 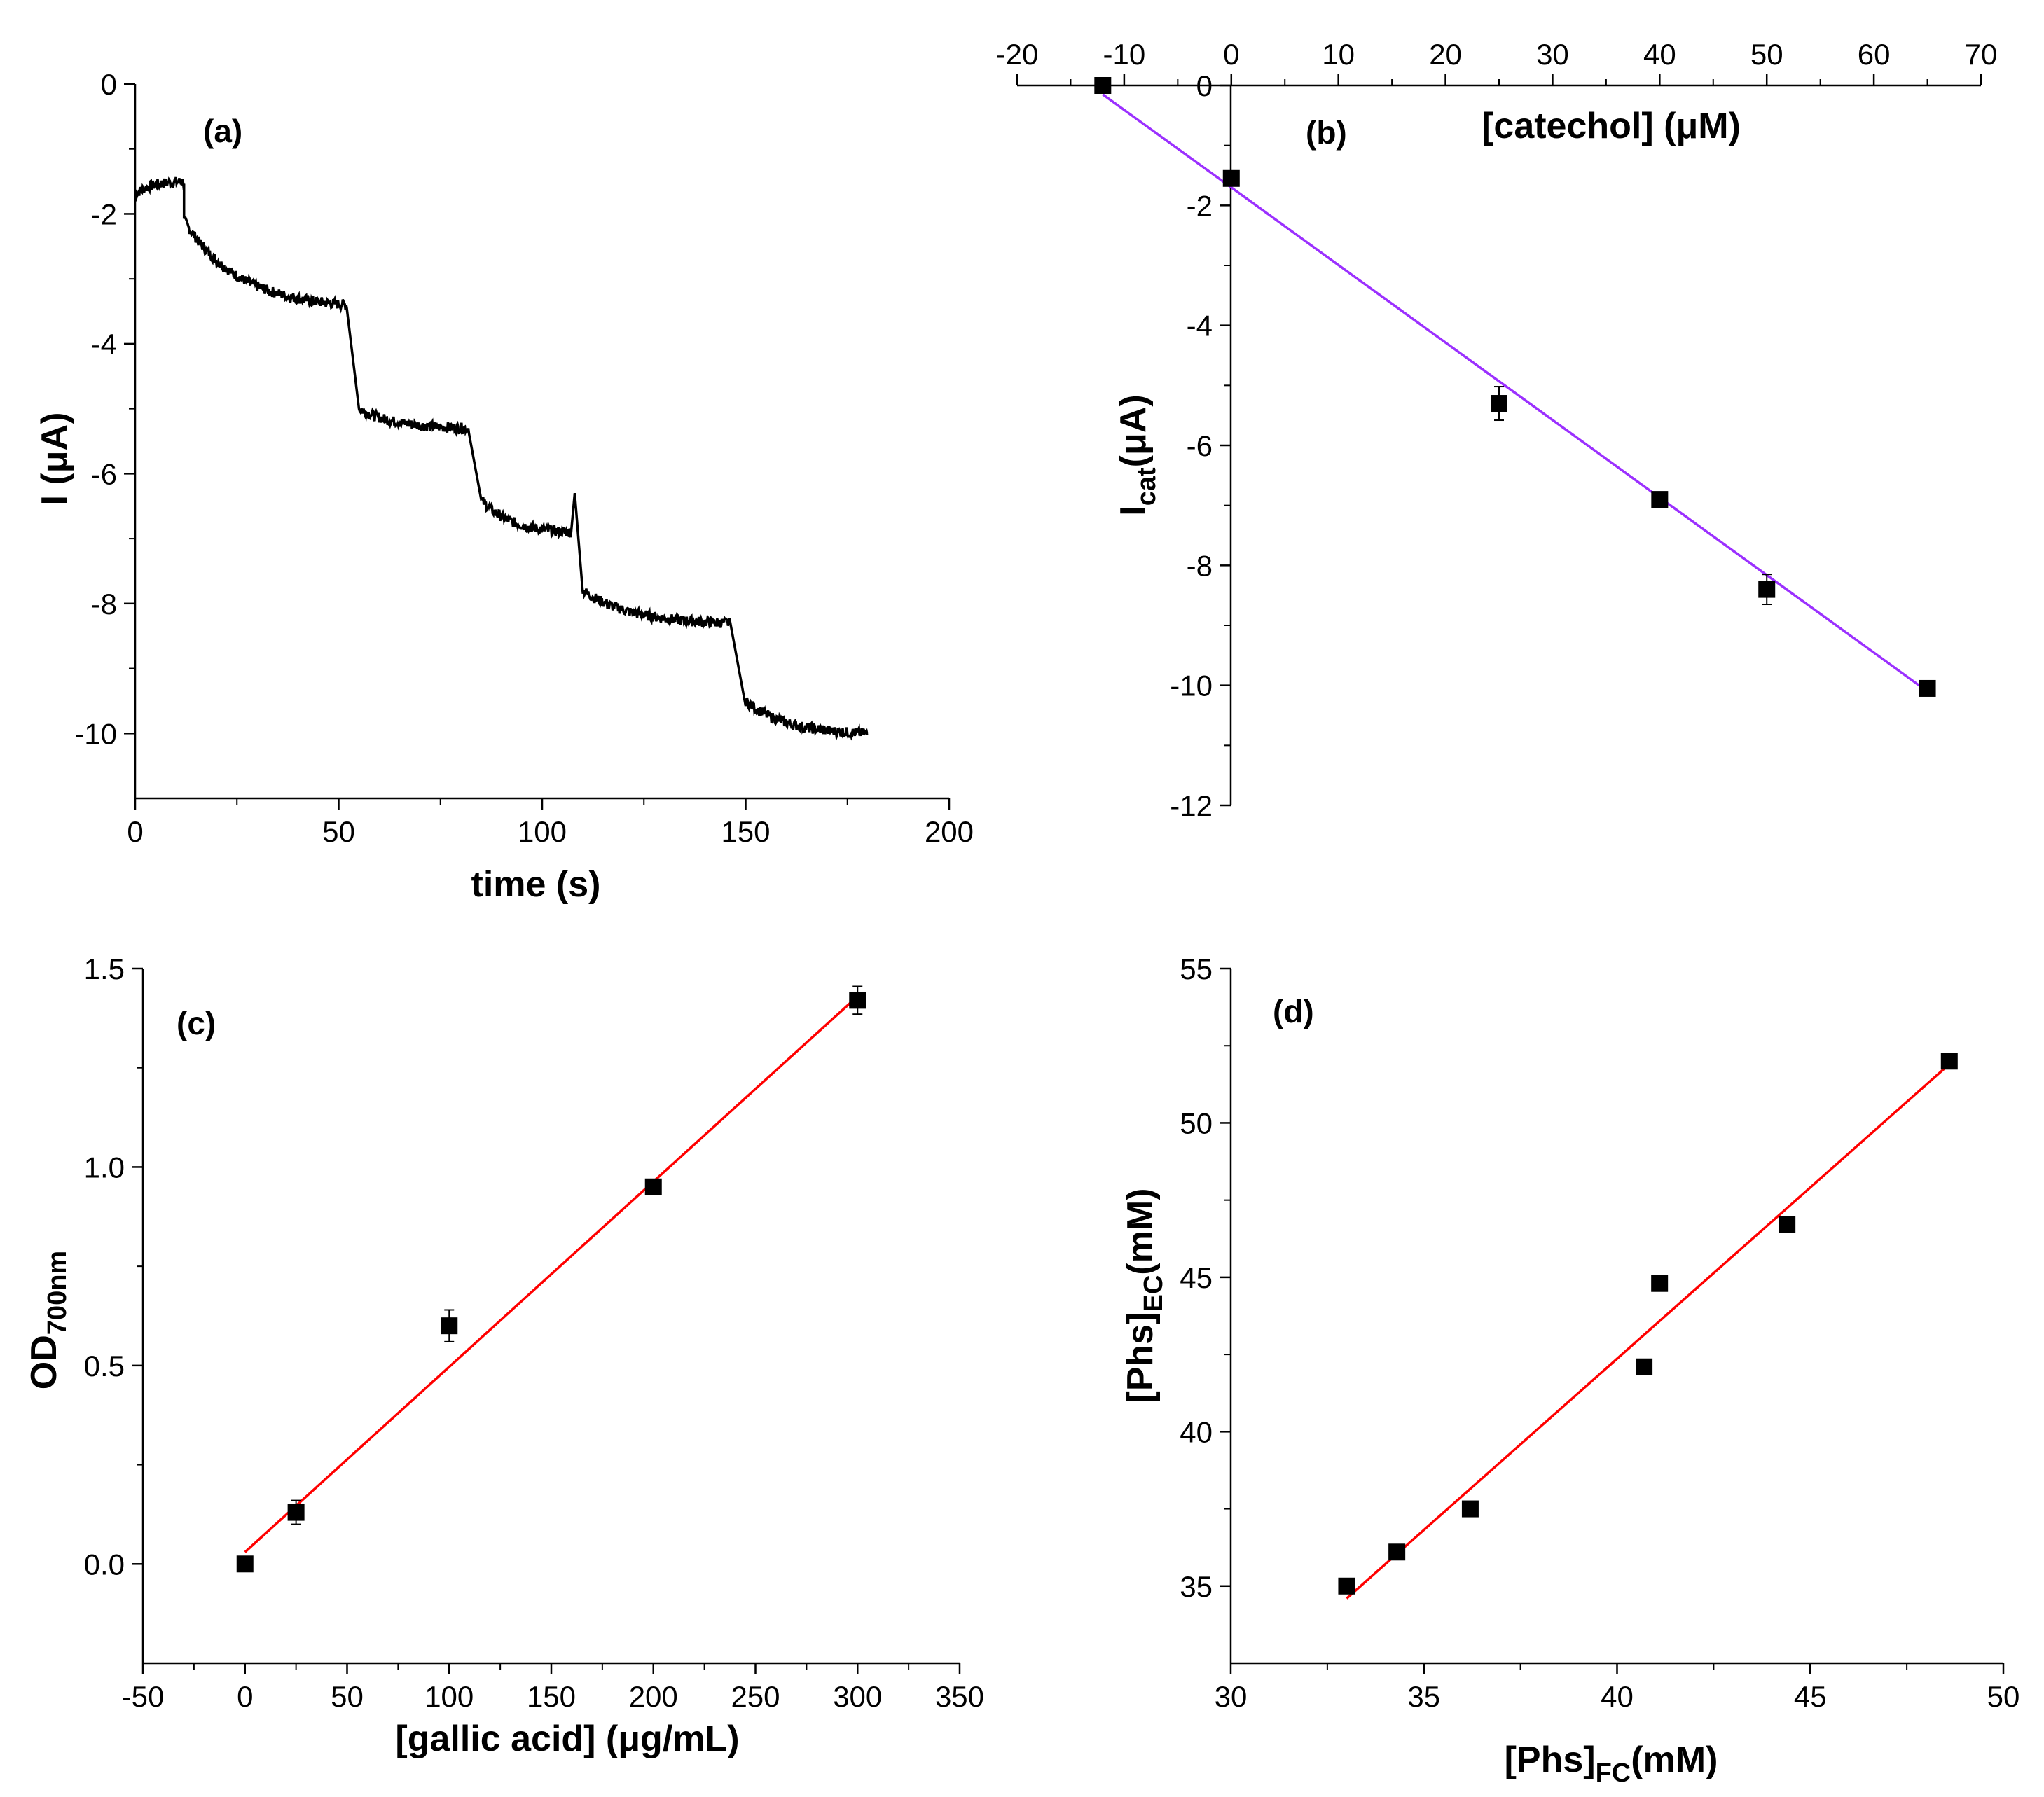 What do you see at coordinates (1124, 54) in the screenshot?
I see `x-tick-label: -10` at bounding box center [1124, 54].